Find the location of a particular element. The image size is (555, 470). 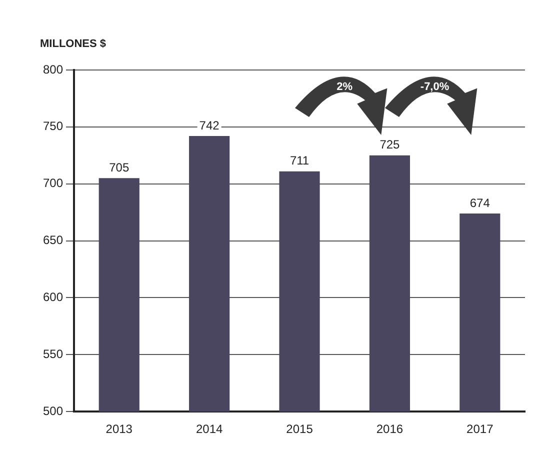

x-tick-label: 2014 is located at coordinates (209, 429).